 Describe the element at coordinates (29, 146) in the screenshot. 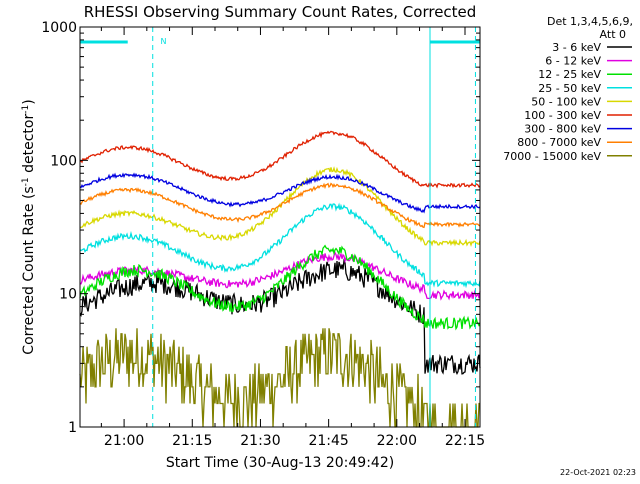

I see `y-axis-label-mid: detector` at that location.